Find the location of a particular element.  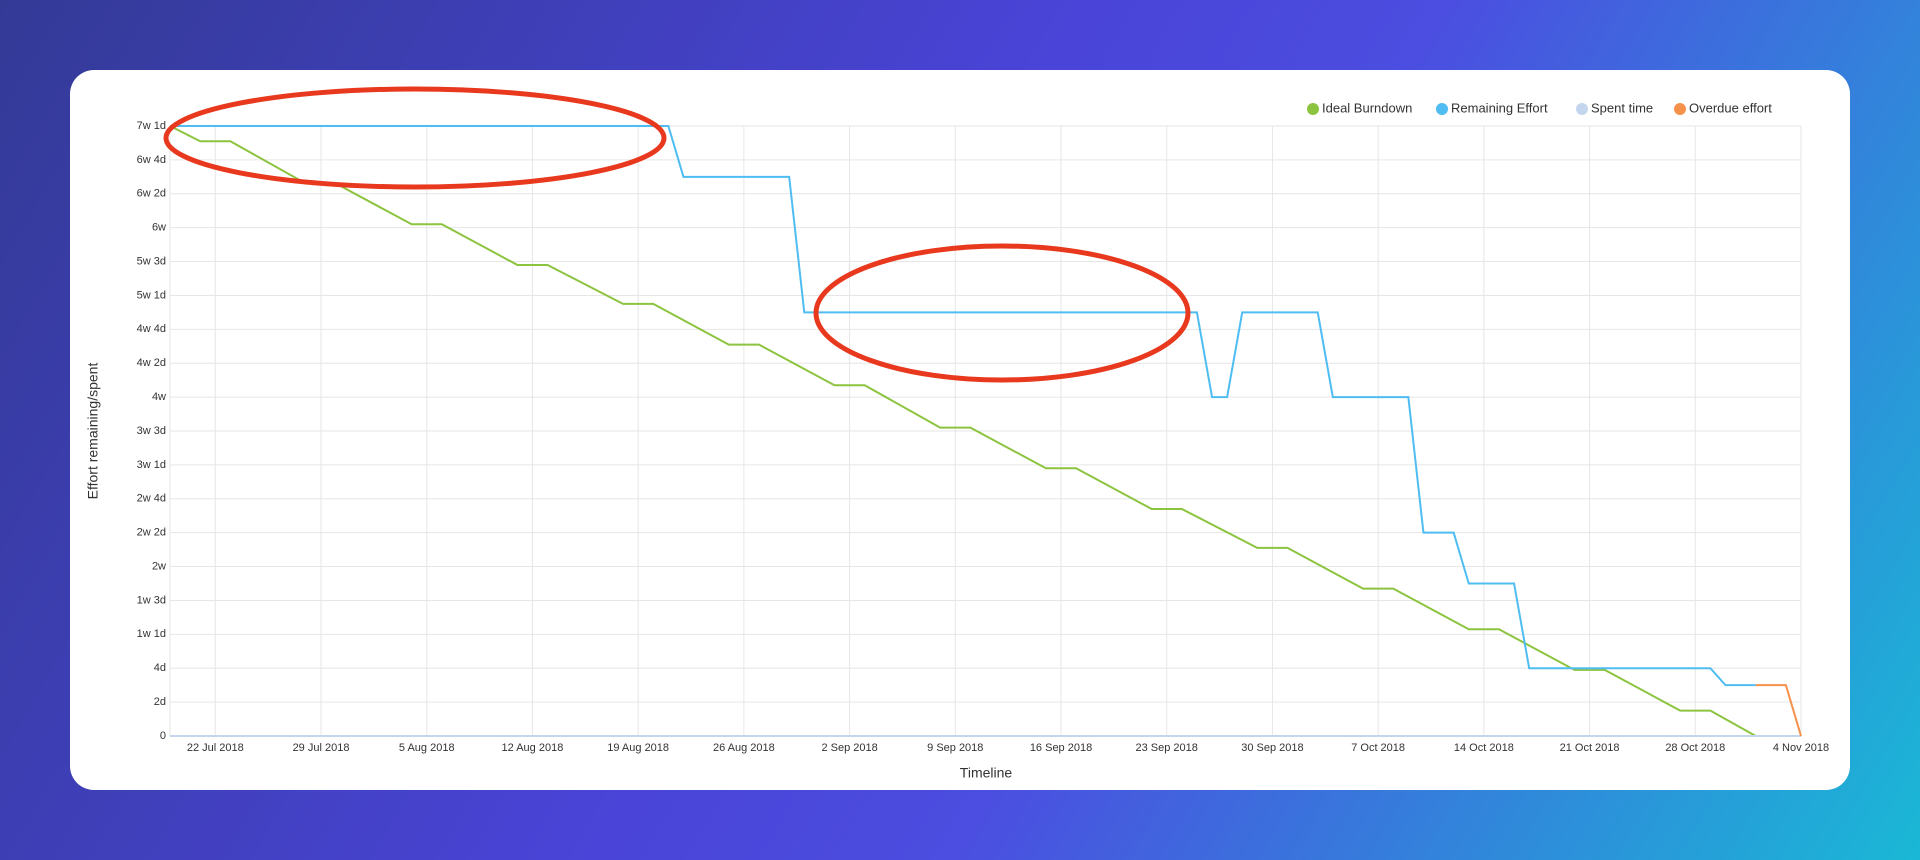

legend-label: Spent time is located at coordinates (1622, 107).